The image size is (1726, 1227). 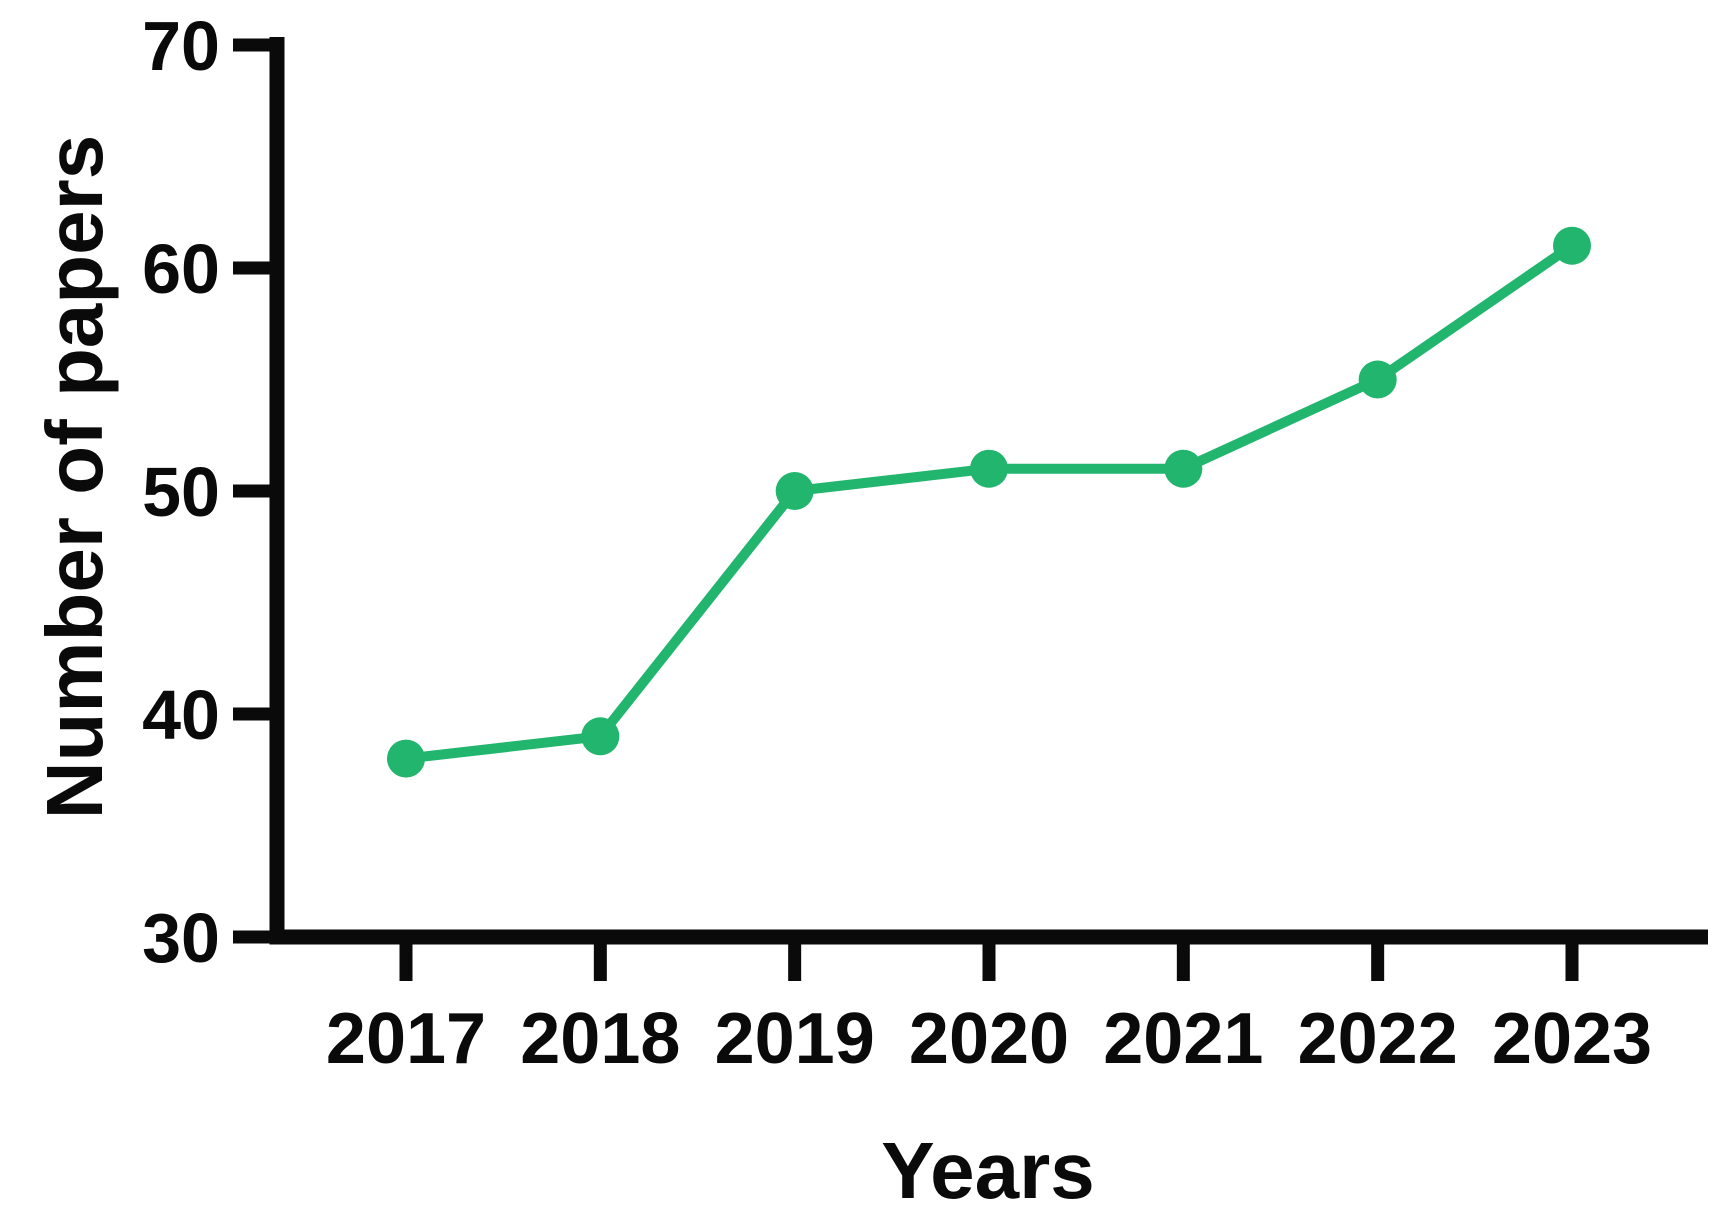 I want to click on x-axis-title: Years, so click(x=988, y=1170).